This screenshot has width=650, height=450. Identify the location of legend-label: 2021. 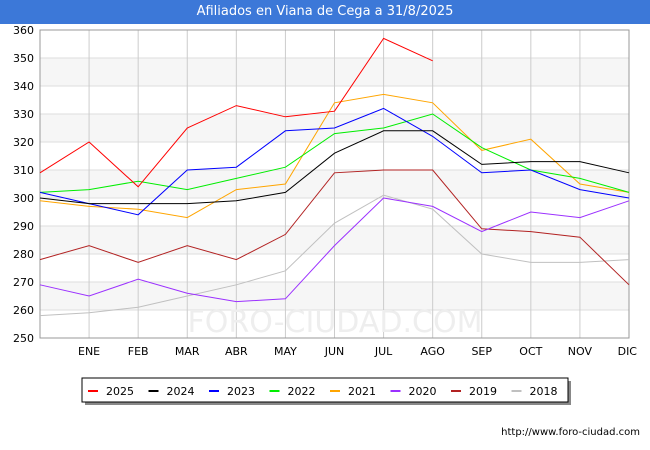
(362, 391).